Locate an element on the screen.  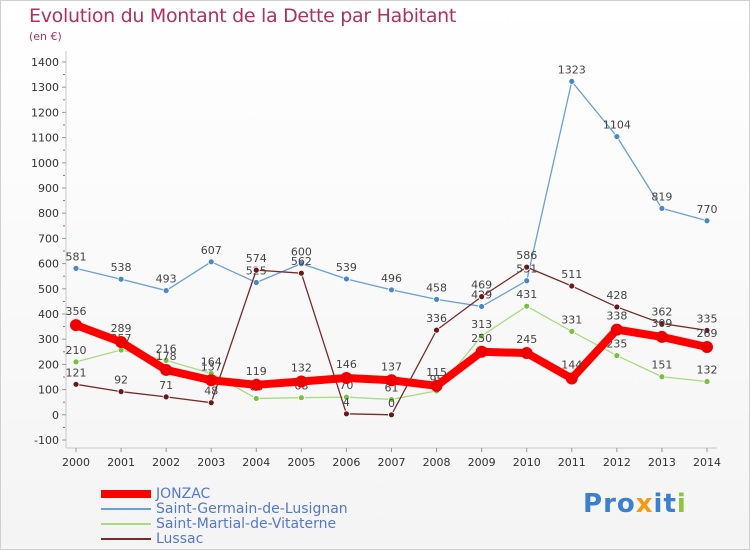
data-point-saint-germain-de-lusignan-2011 is located at coordinates (572, 81).